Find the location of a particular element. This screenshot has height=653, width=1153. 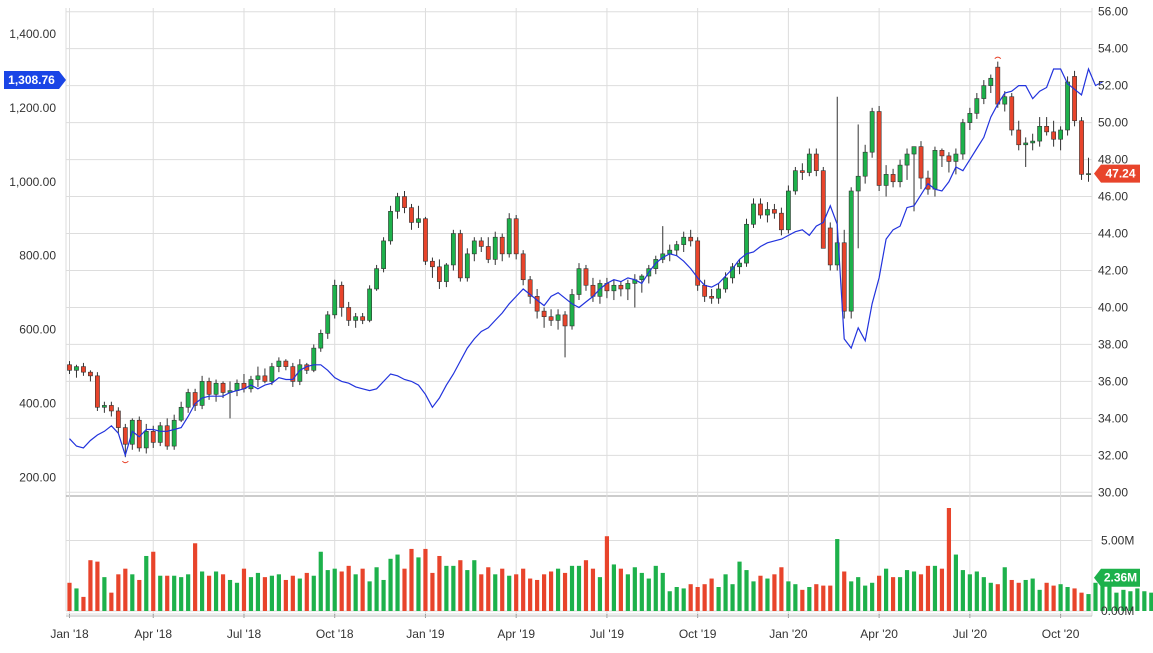

right-axis-tick-label: 38.00 is located at coordinates (1113, 344).